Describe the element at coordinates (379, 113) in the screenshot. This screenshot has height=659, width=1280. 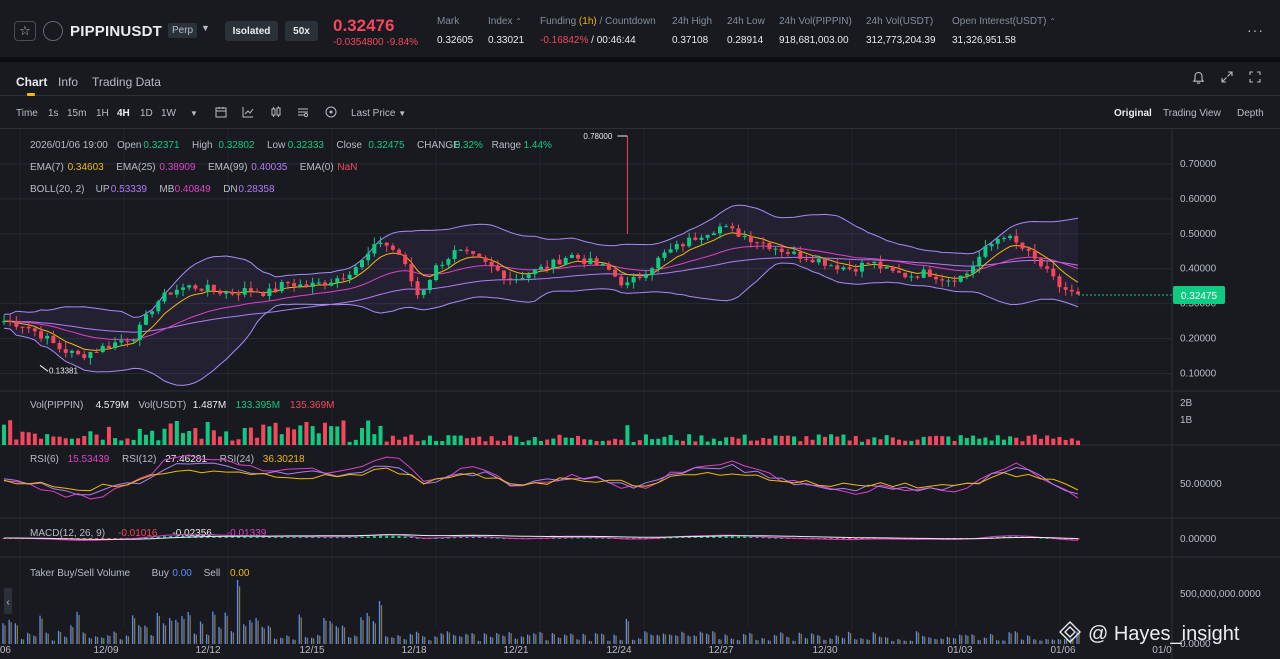
I see `price-type-select: Last Price ▼` at that location.